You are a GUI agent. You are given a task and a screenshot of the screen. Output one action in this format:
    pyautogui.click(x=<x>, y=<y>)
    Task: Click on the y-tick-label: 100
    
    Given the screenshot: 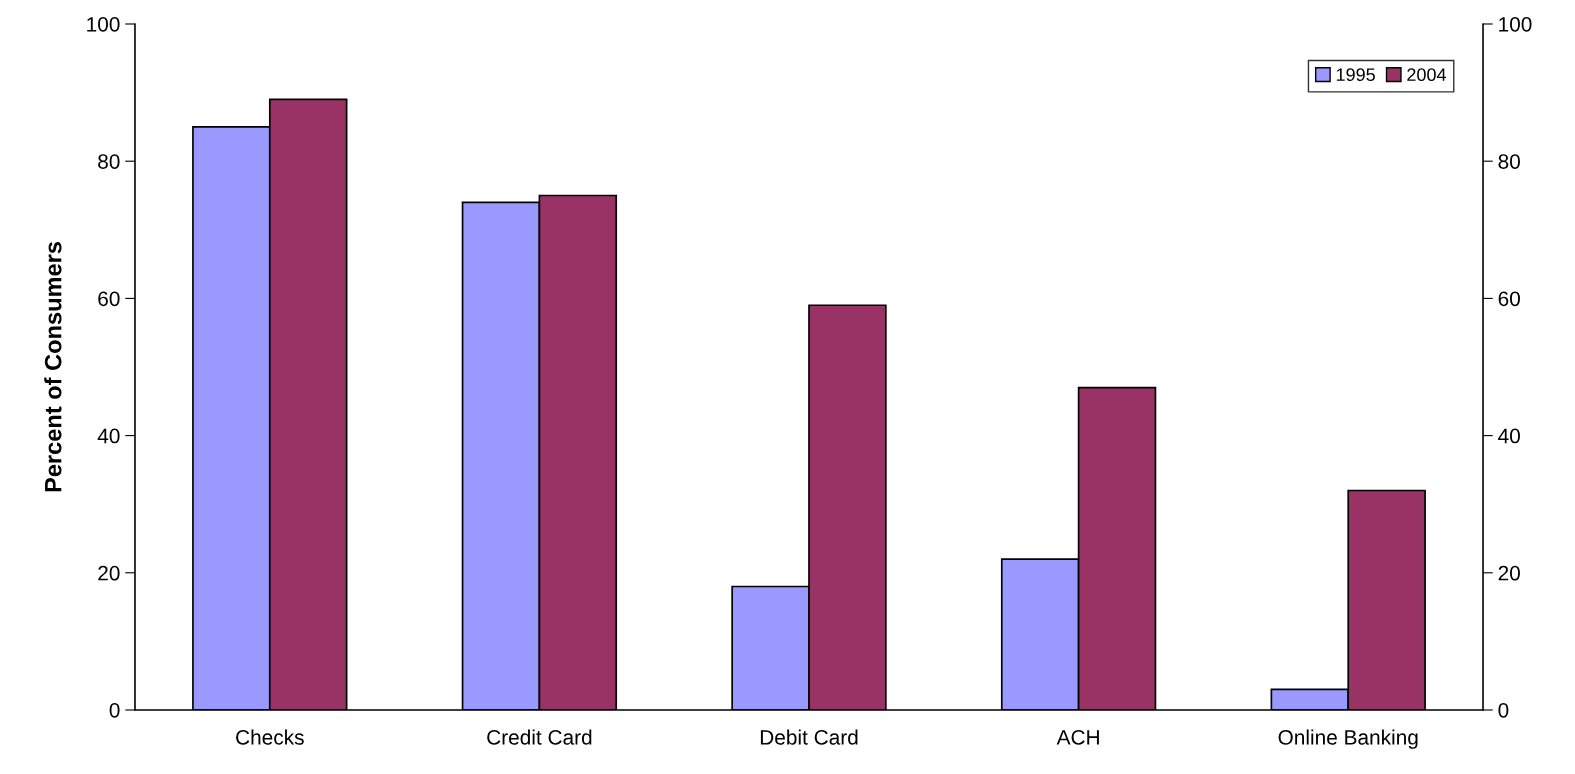 What is the action you would take?
    pyautogui.click(x=103, y=24)
    